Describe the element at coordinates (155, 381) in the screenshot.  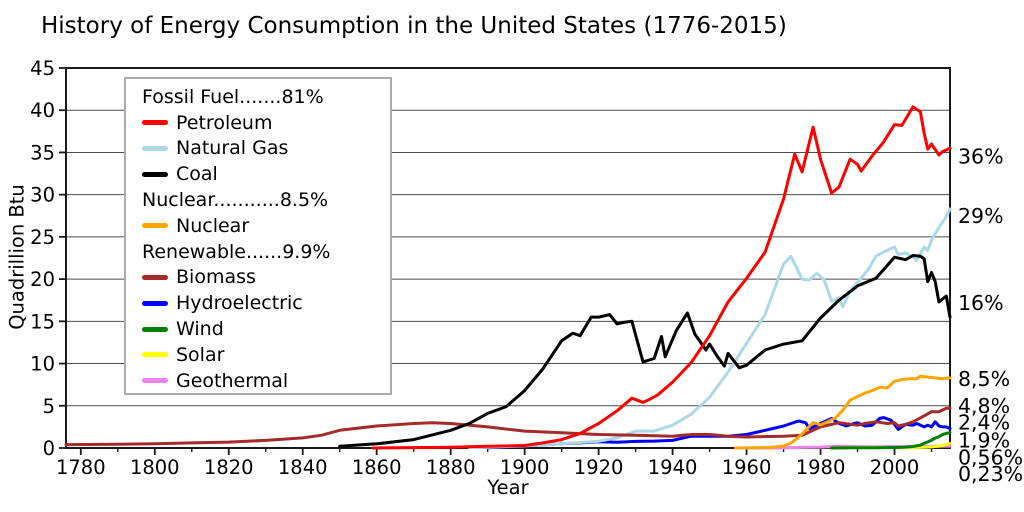
I see `geothermal-swatch-icon` at that location.